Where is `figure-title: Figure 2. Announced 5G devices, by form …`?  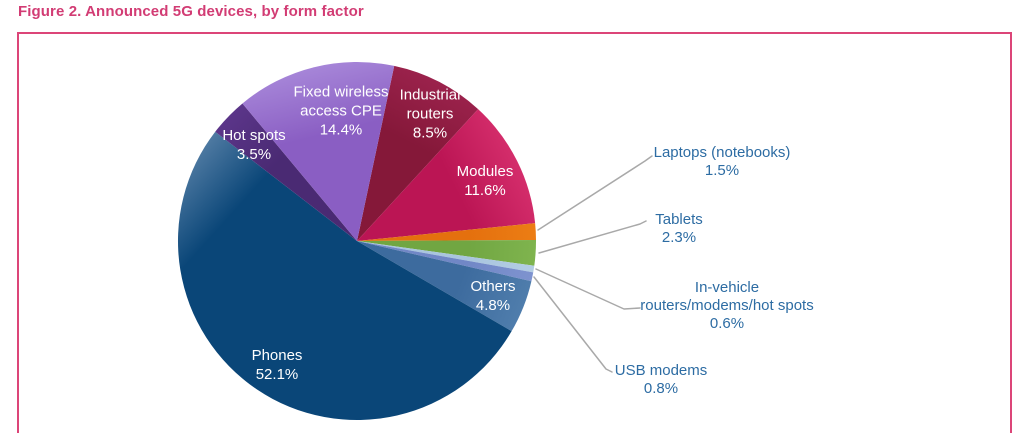
figure-title: Figure 2. Announced 5G devices, by form … is located at coordinates (191, 11).